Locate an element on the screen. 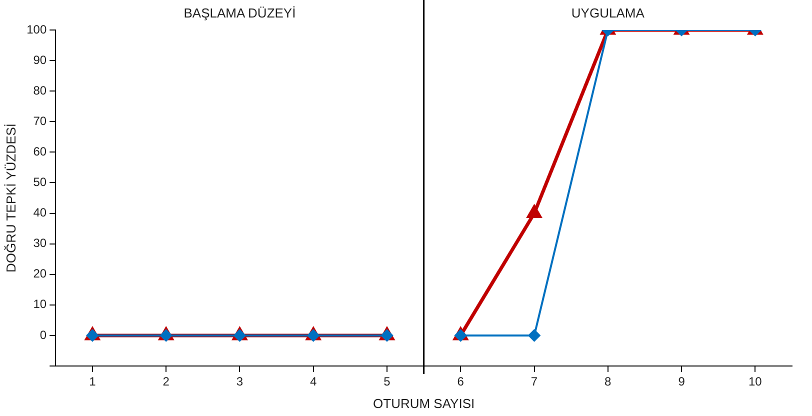  x-tick-label: 7 is located at coordinates (534, 381).